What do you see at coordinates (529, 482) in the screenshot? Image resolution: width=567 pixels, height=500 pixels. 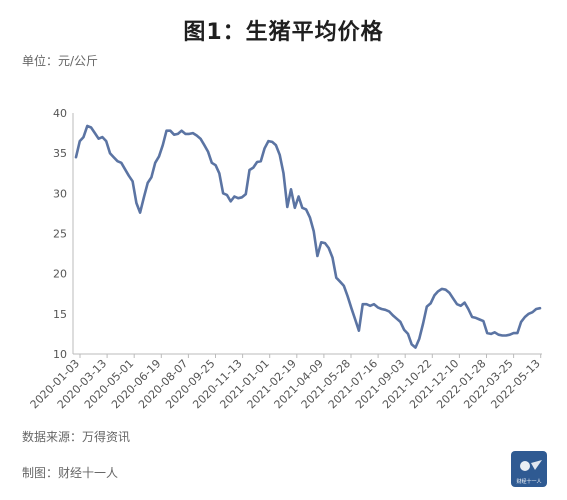 I see `logo-text: 财经十一人` at bounding box center [529, 482].